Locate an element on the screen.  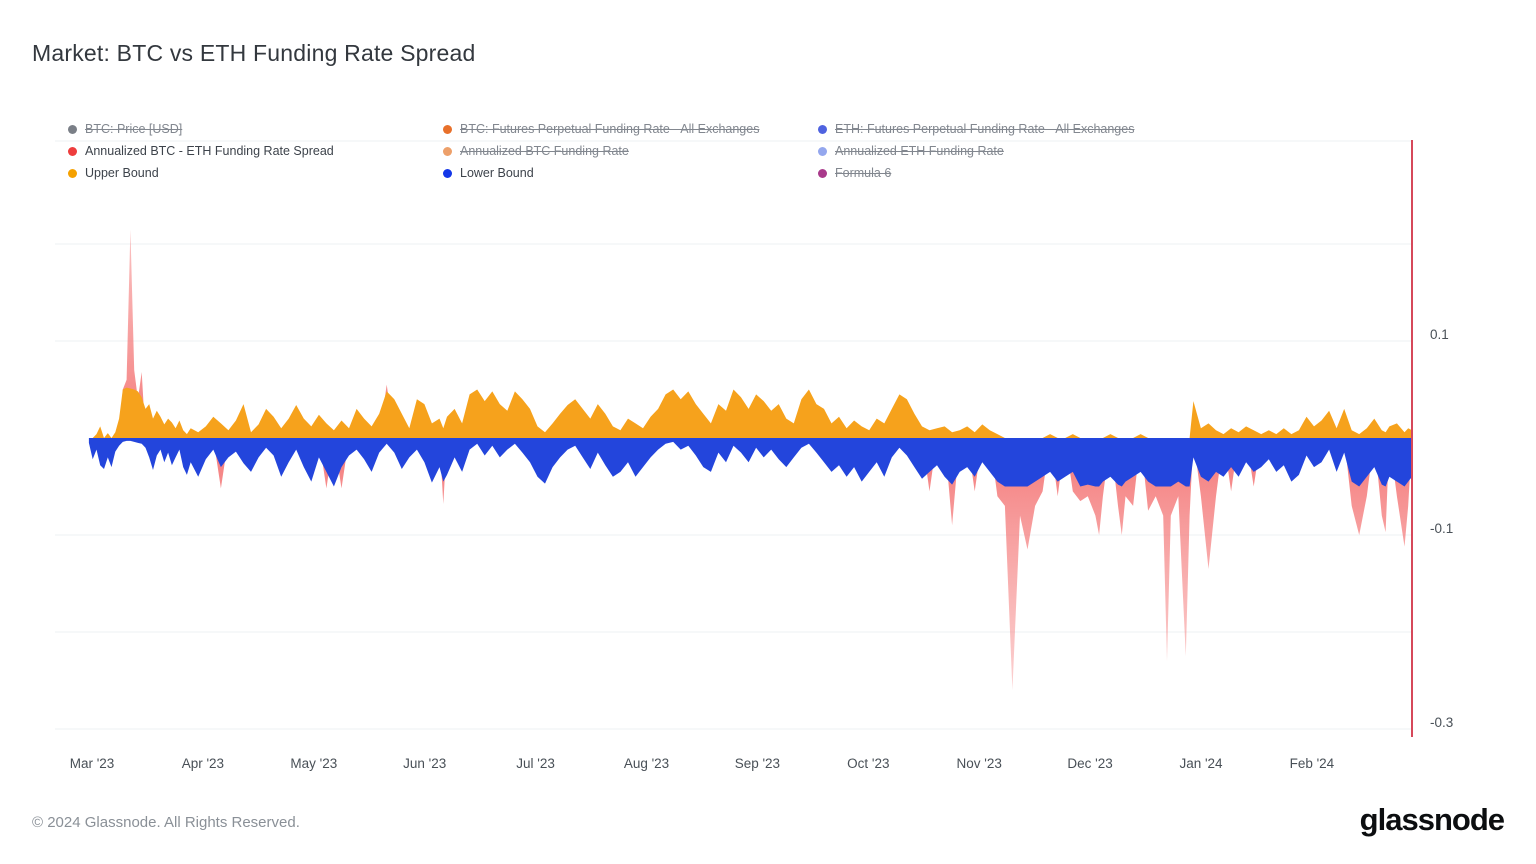
legend-item-label: Lower Bound is located at coordinates (497, 173).